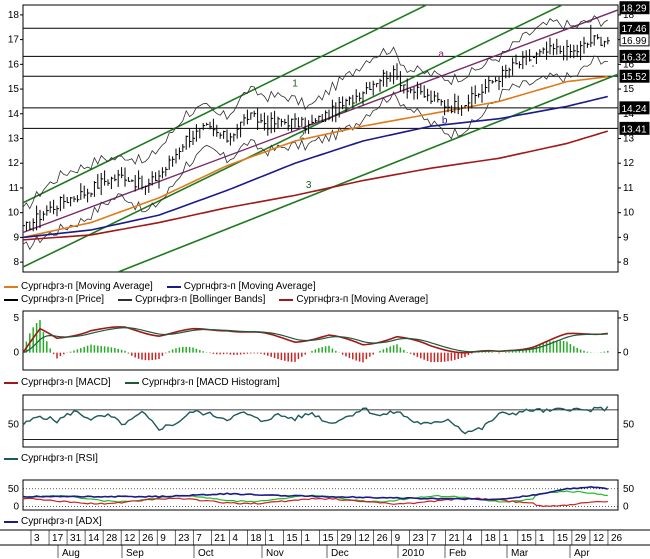 The height and width of the screenshot is (559, 650). What do you see at coordinates (582, 553) in the screenshot?
I see `month-label: Apr` at bounding box center [582, 553].